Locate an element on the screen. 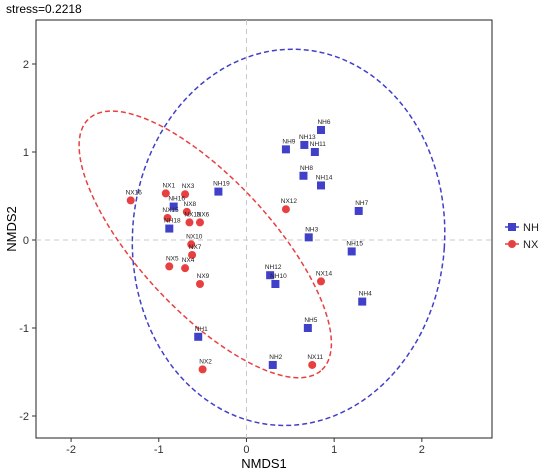 The image size is (550, 474). x-tick-label: 1 is located at coordinates (334, 450).